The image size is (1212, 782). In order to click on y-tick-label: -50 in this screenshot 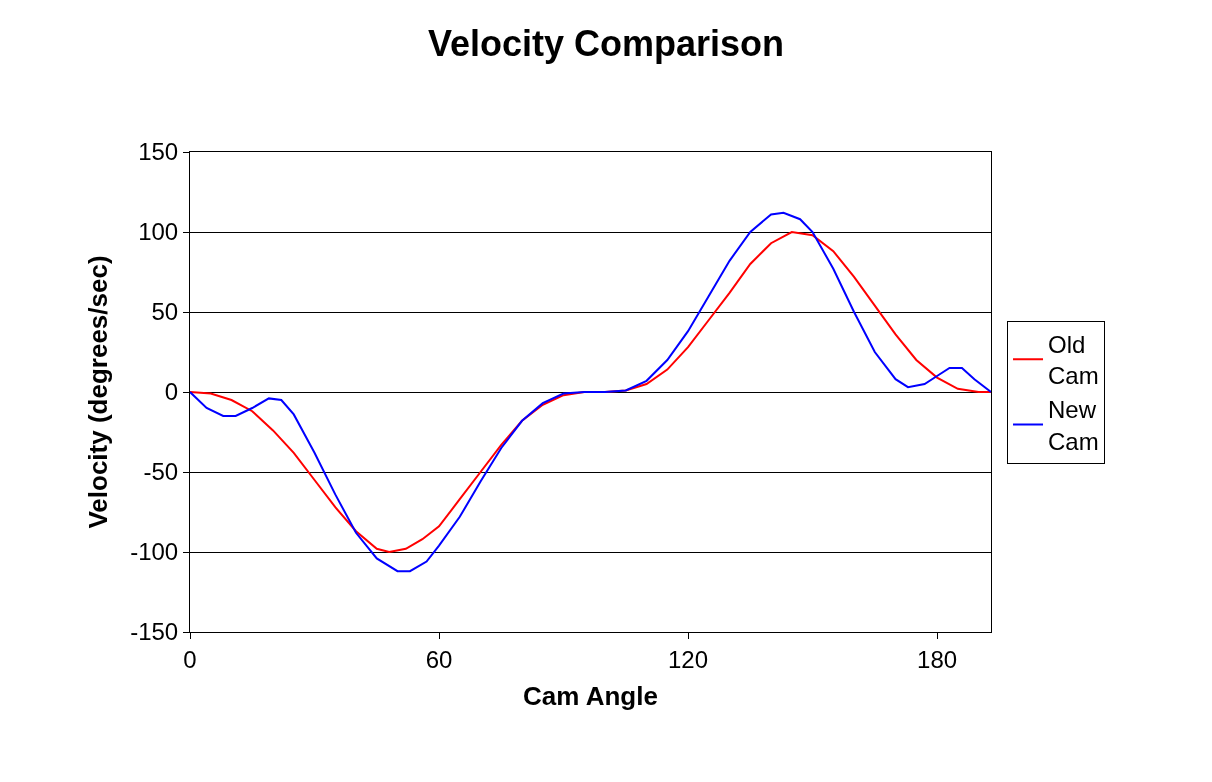, I will do `click(161, 472)`.